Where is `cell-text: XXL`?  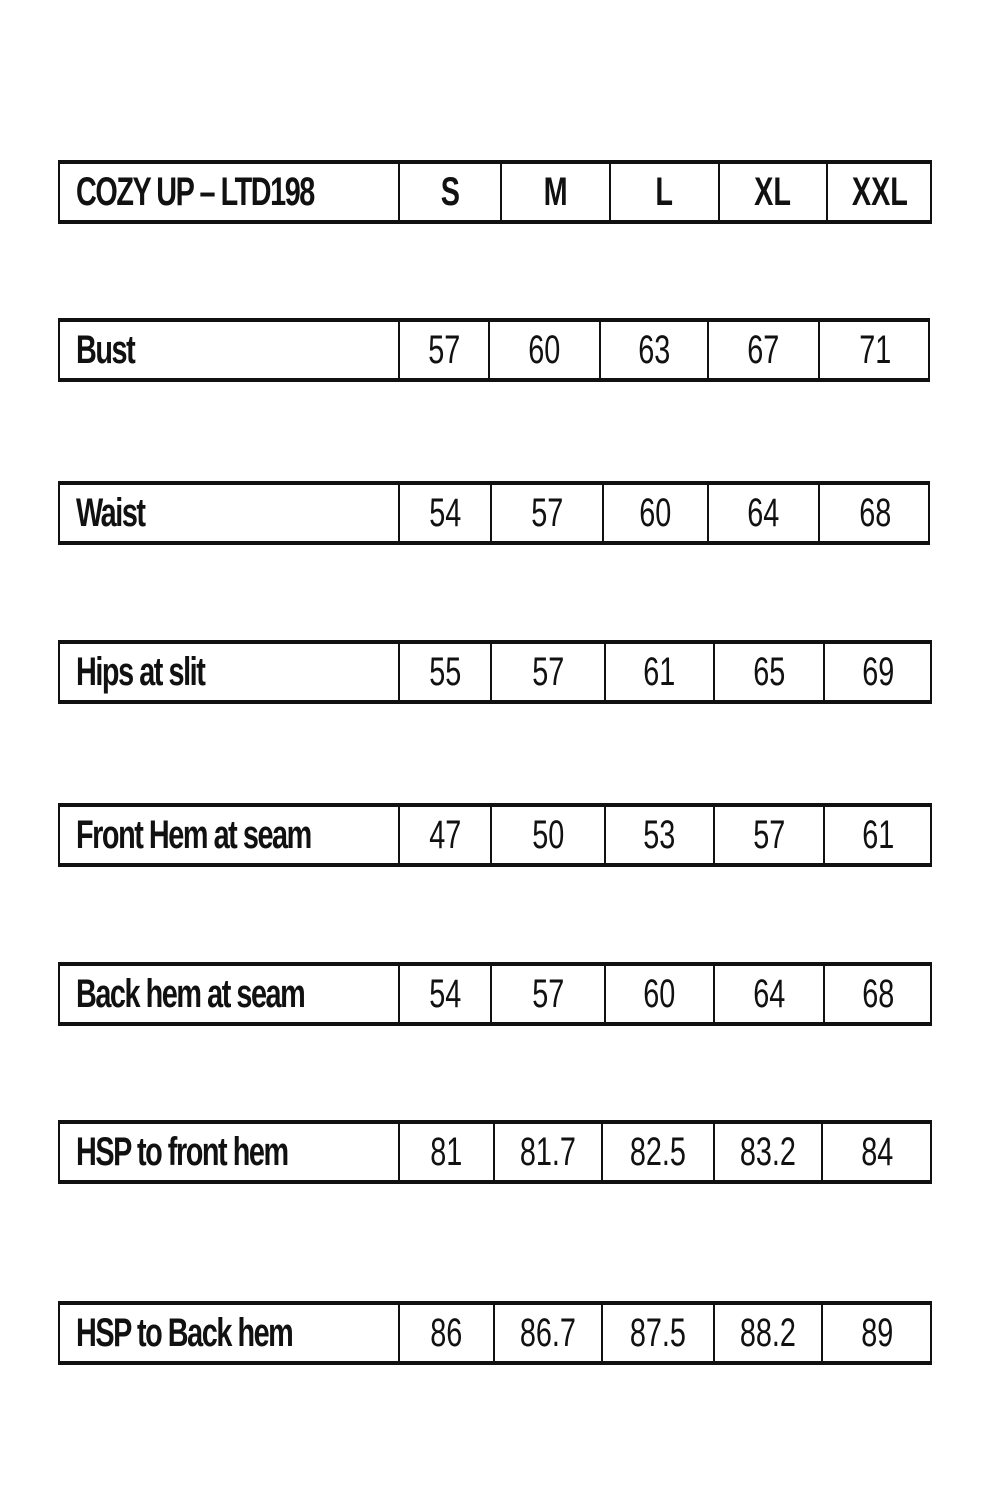 cell-text: XXL is located at coordinates (879, 191).